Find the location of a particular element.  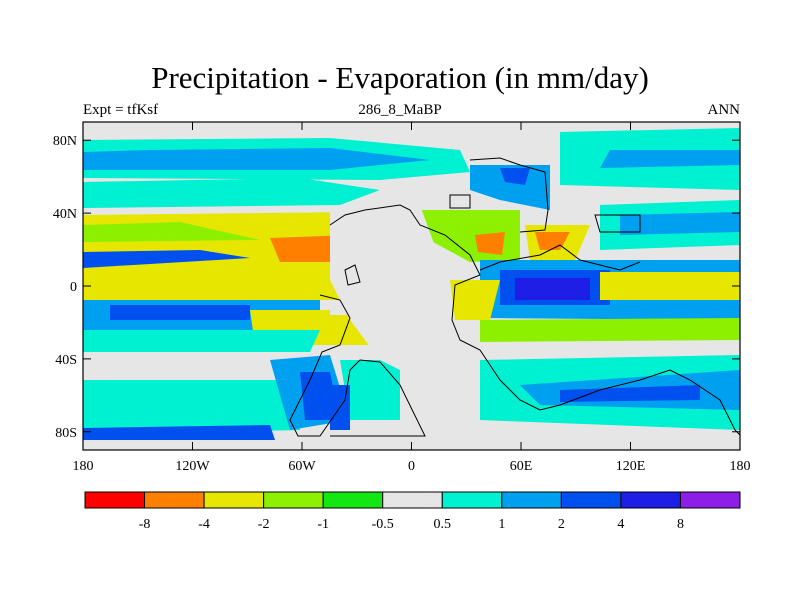

y-tick-label: 40N is located at coordinates (65, 214).